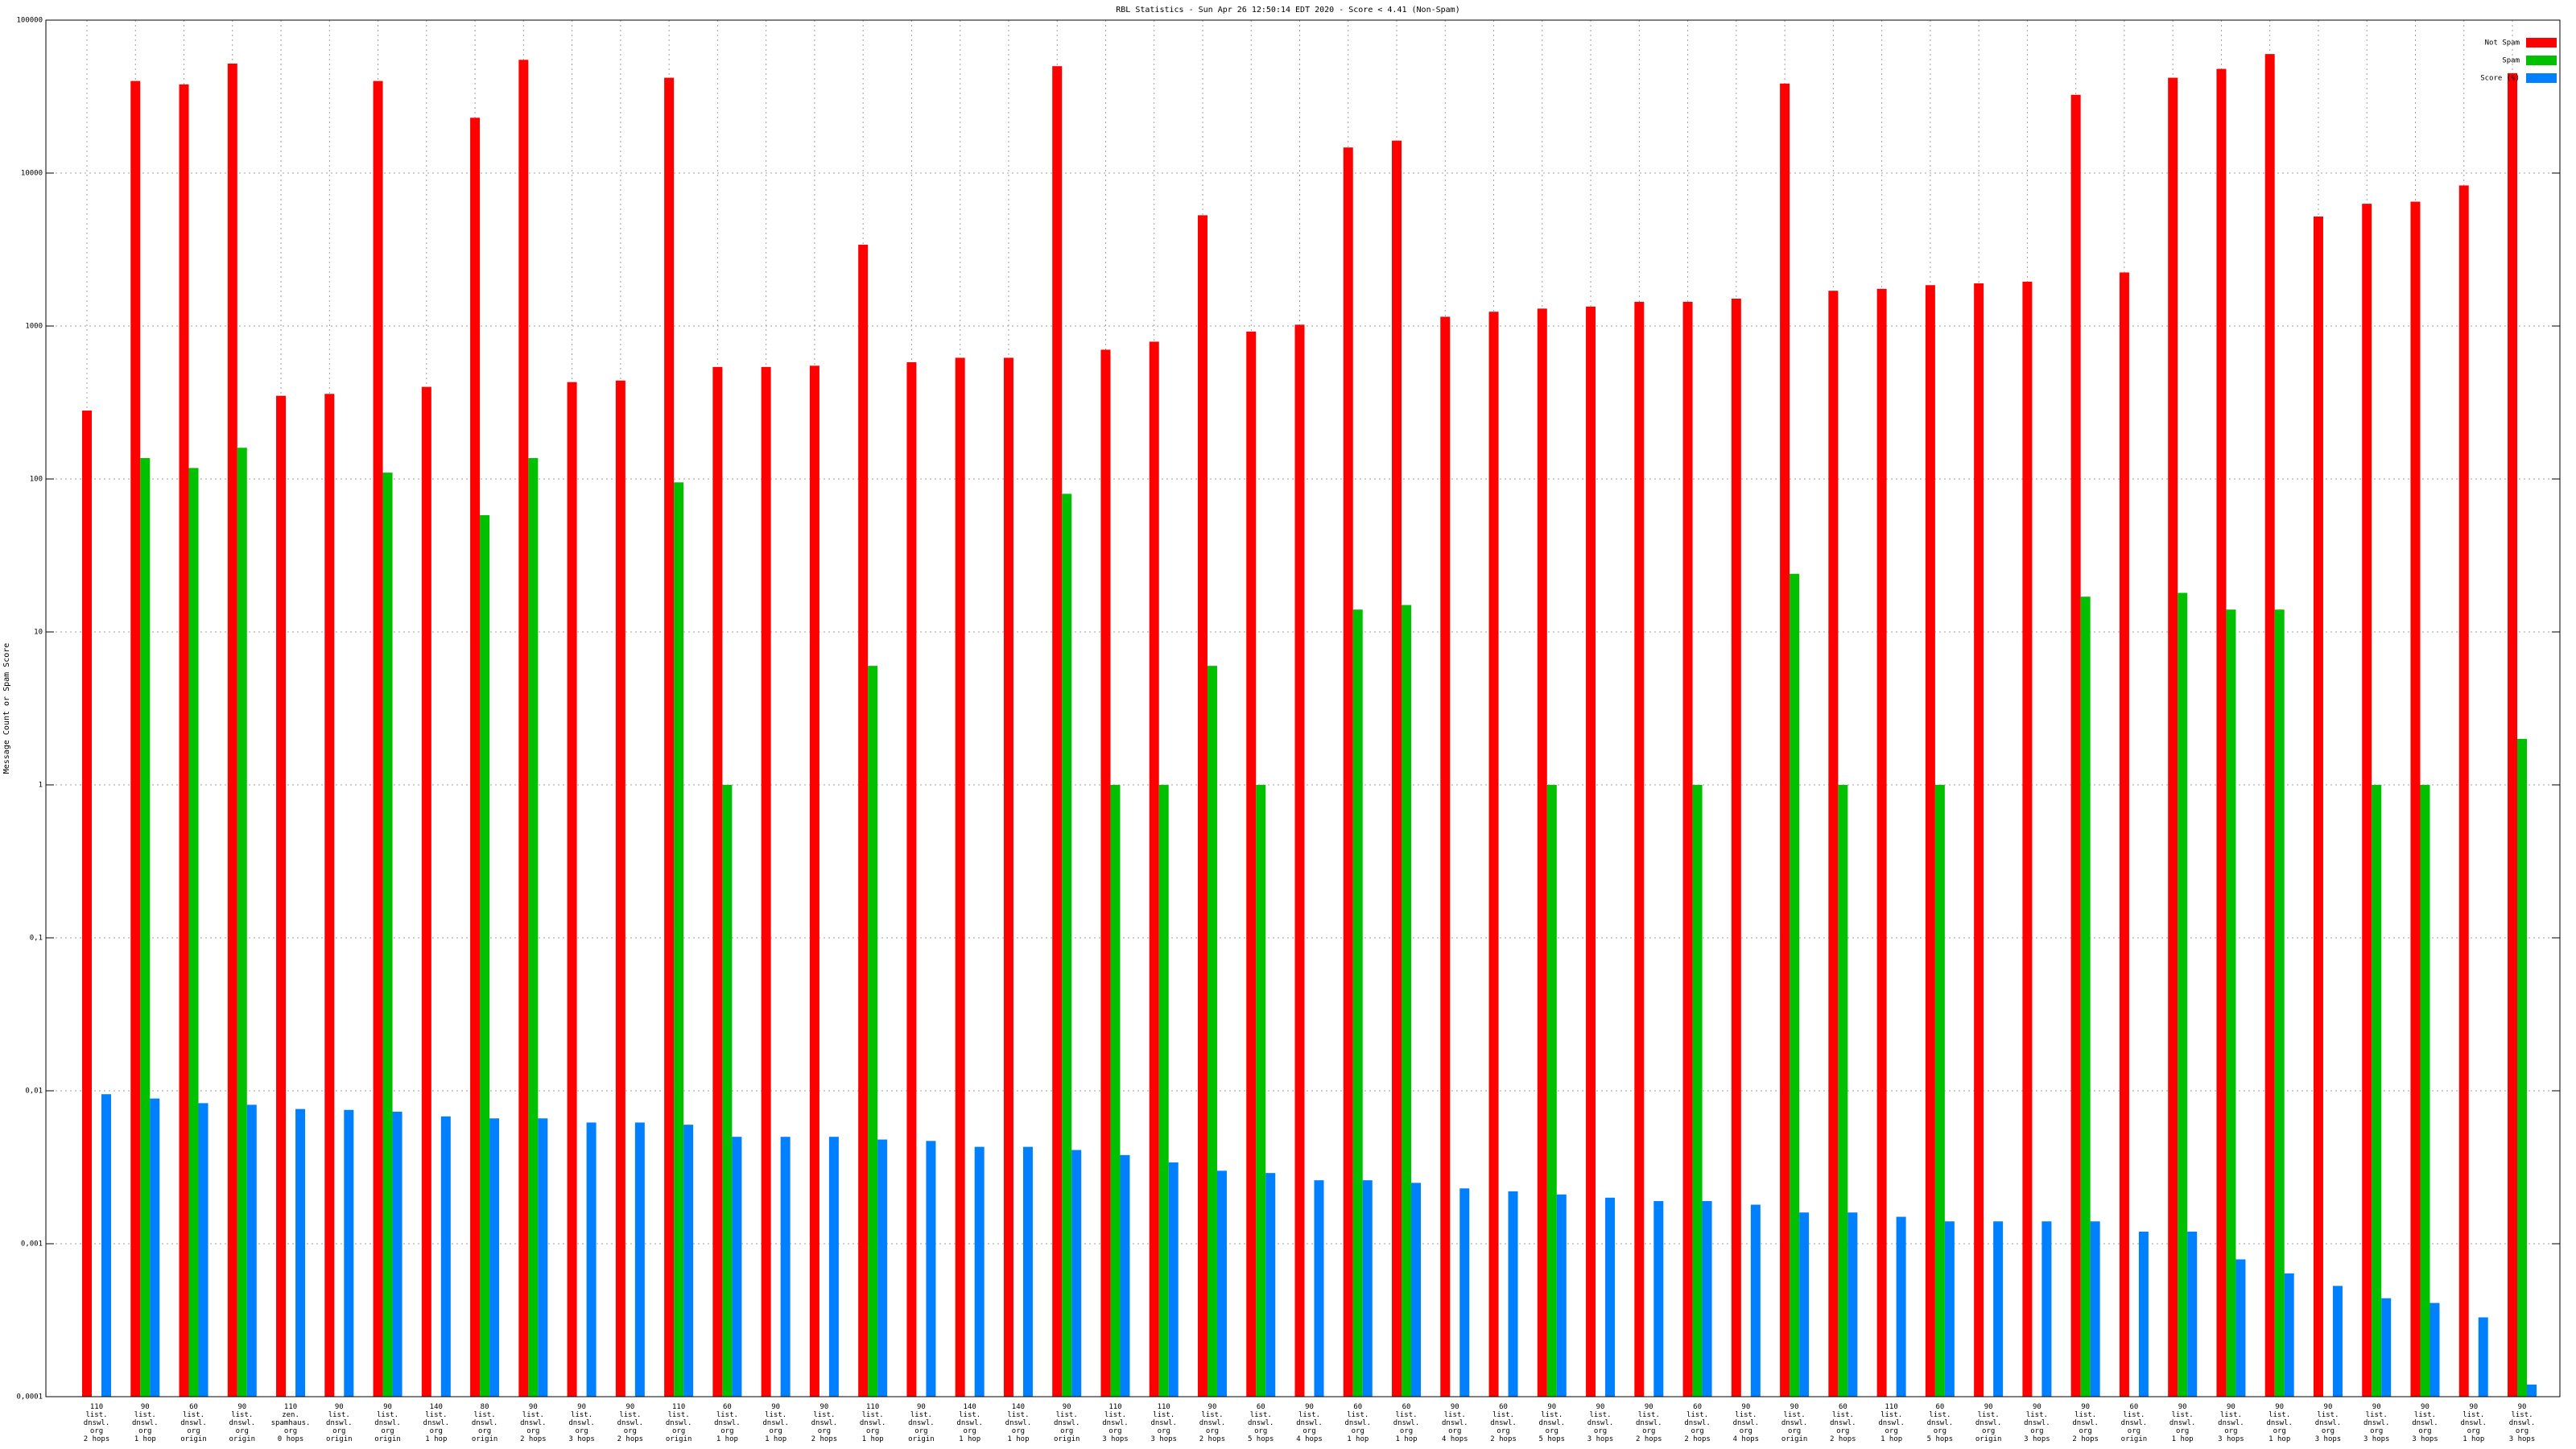 The width and height of the screenshot is (2576, 1449). What do you see at coordinates (1358, 1423) in the screenshot?
I see `x-tick-label: 60 list. dnswl. org 1 hop` at bounding box center [1358, 1423].